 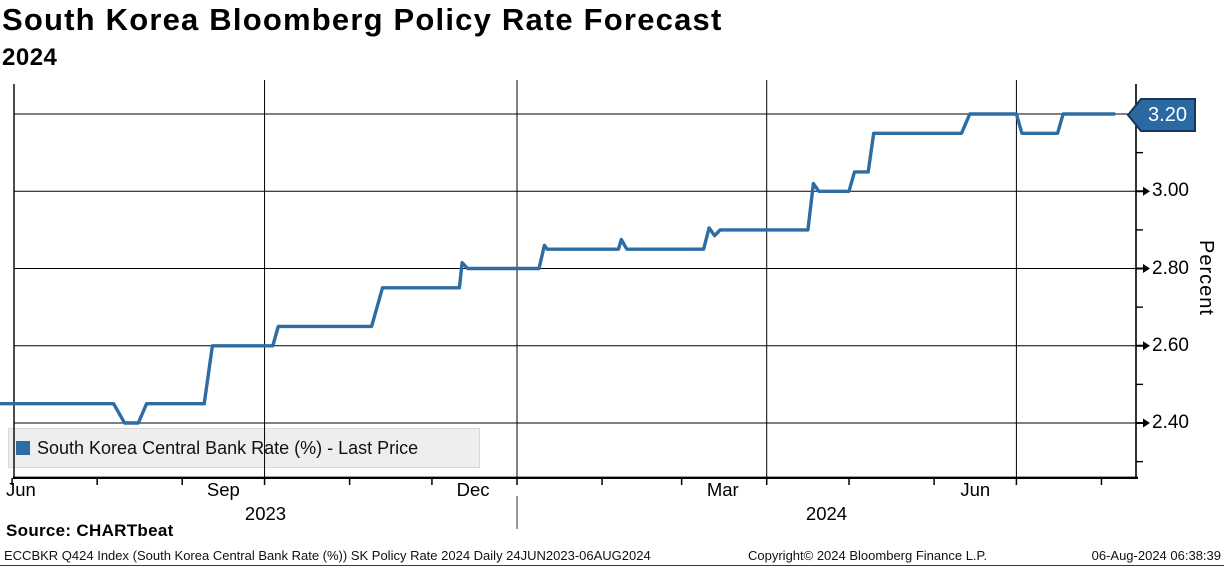 I want to click on x-year-label: 2023, so click(x=265, y=513).